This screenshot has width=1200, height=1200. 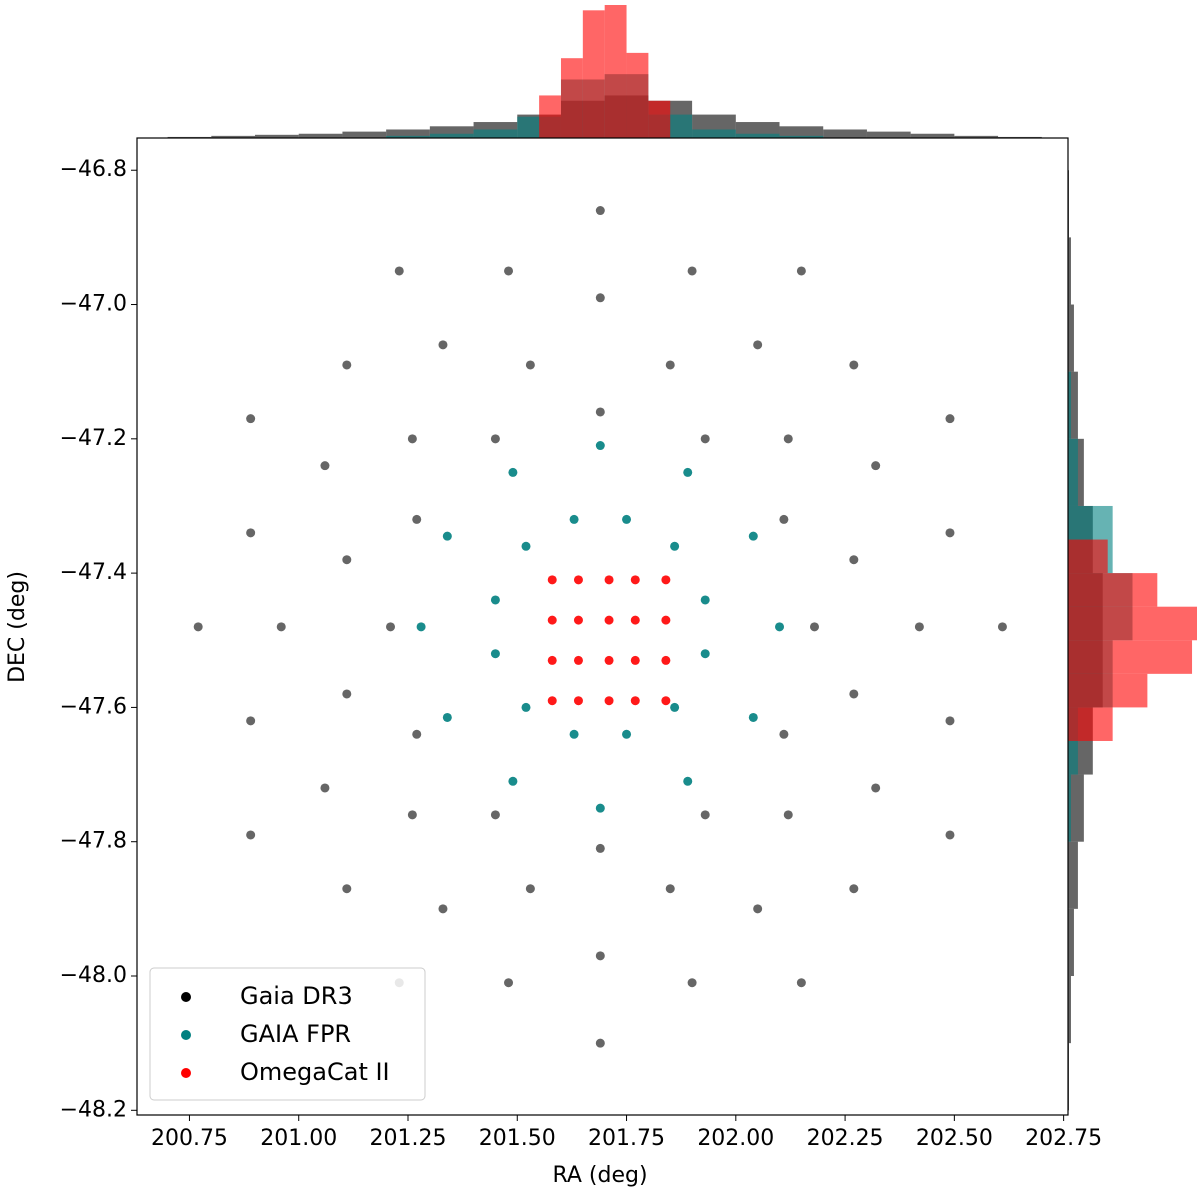 What do you see at coordinates (295, 1034) in the screenshot?
I see `legend-label: GAIA FPR` at bounding box center [295, 1034].